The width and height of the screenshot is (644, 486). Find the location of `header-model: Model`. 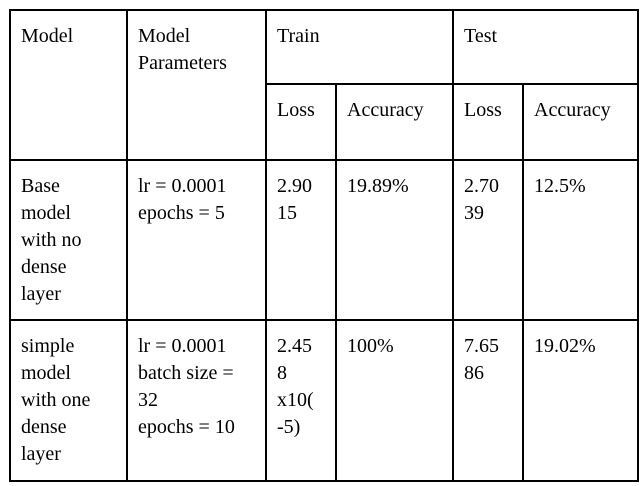

header-model: Model is located at coordinates (68, 85).